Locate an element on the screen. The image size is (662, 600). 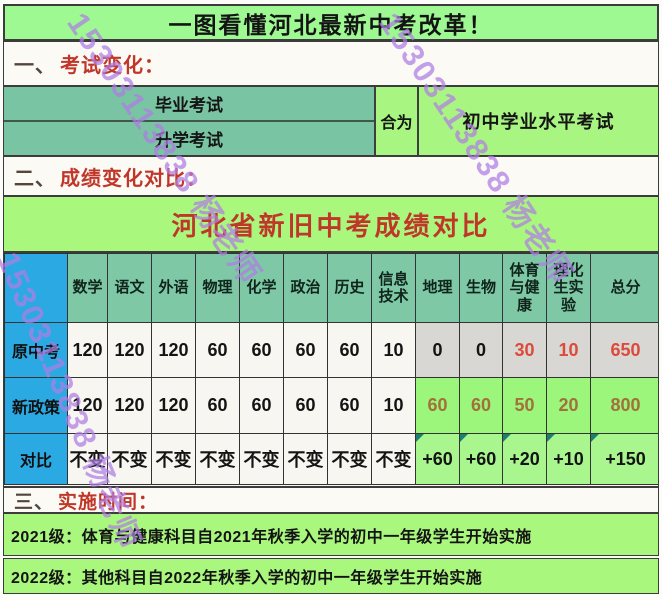
implementation-note-2022: 2022级：其他科目自2022年秋季入学的初中一年级学生开始实施 is located at coordinates (331, 576).